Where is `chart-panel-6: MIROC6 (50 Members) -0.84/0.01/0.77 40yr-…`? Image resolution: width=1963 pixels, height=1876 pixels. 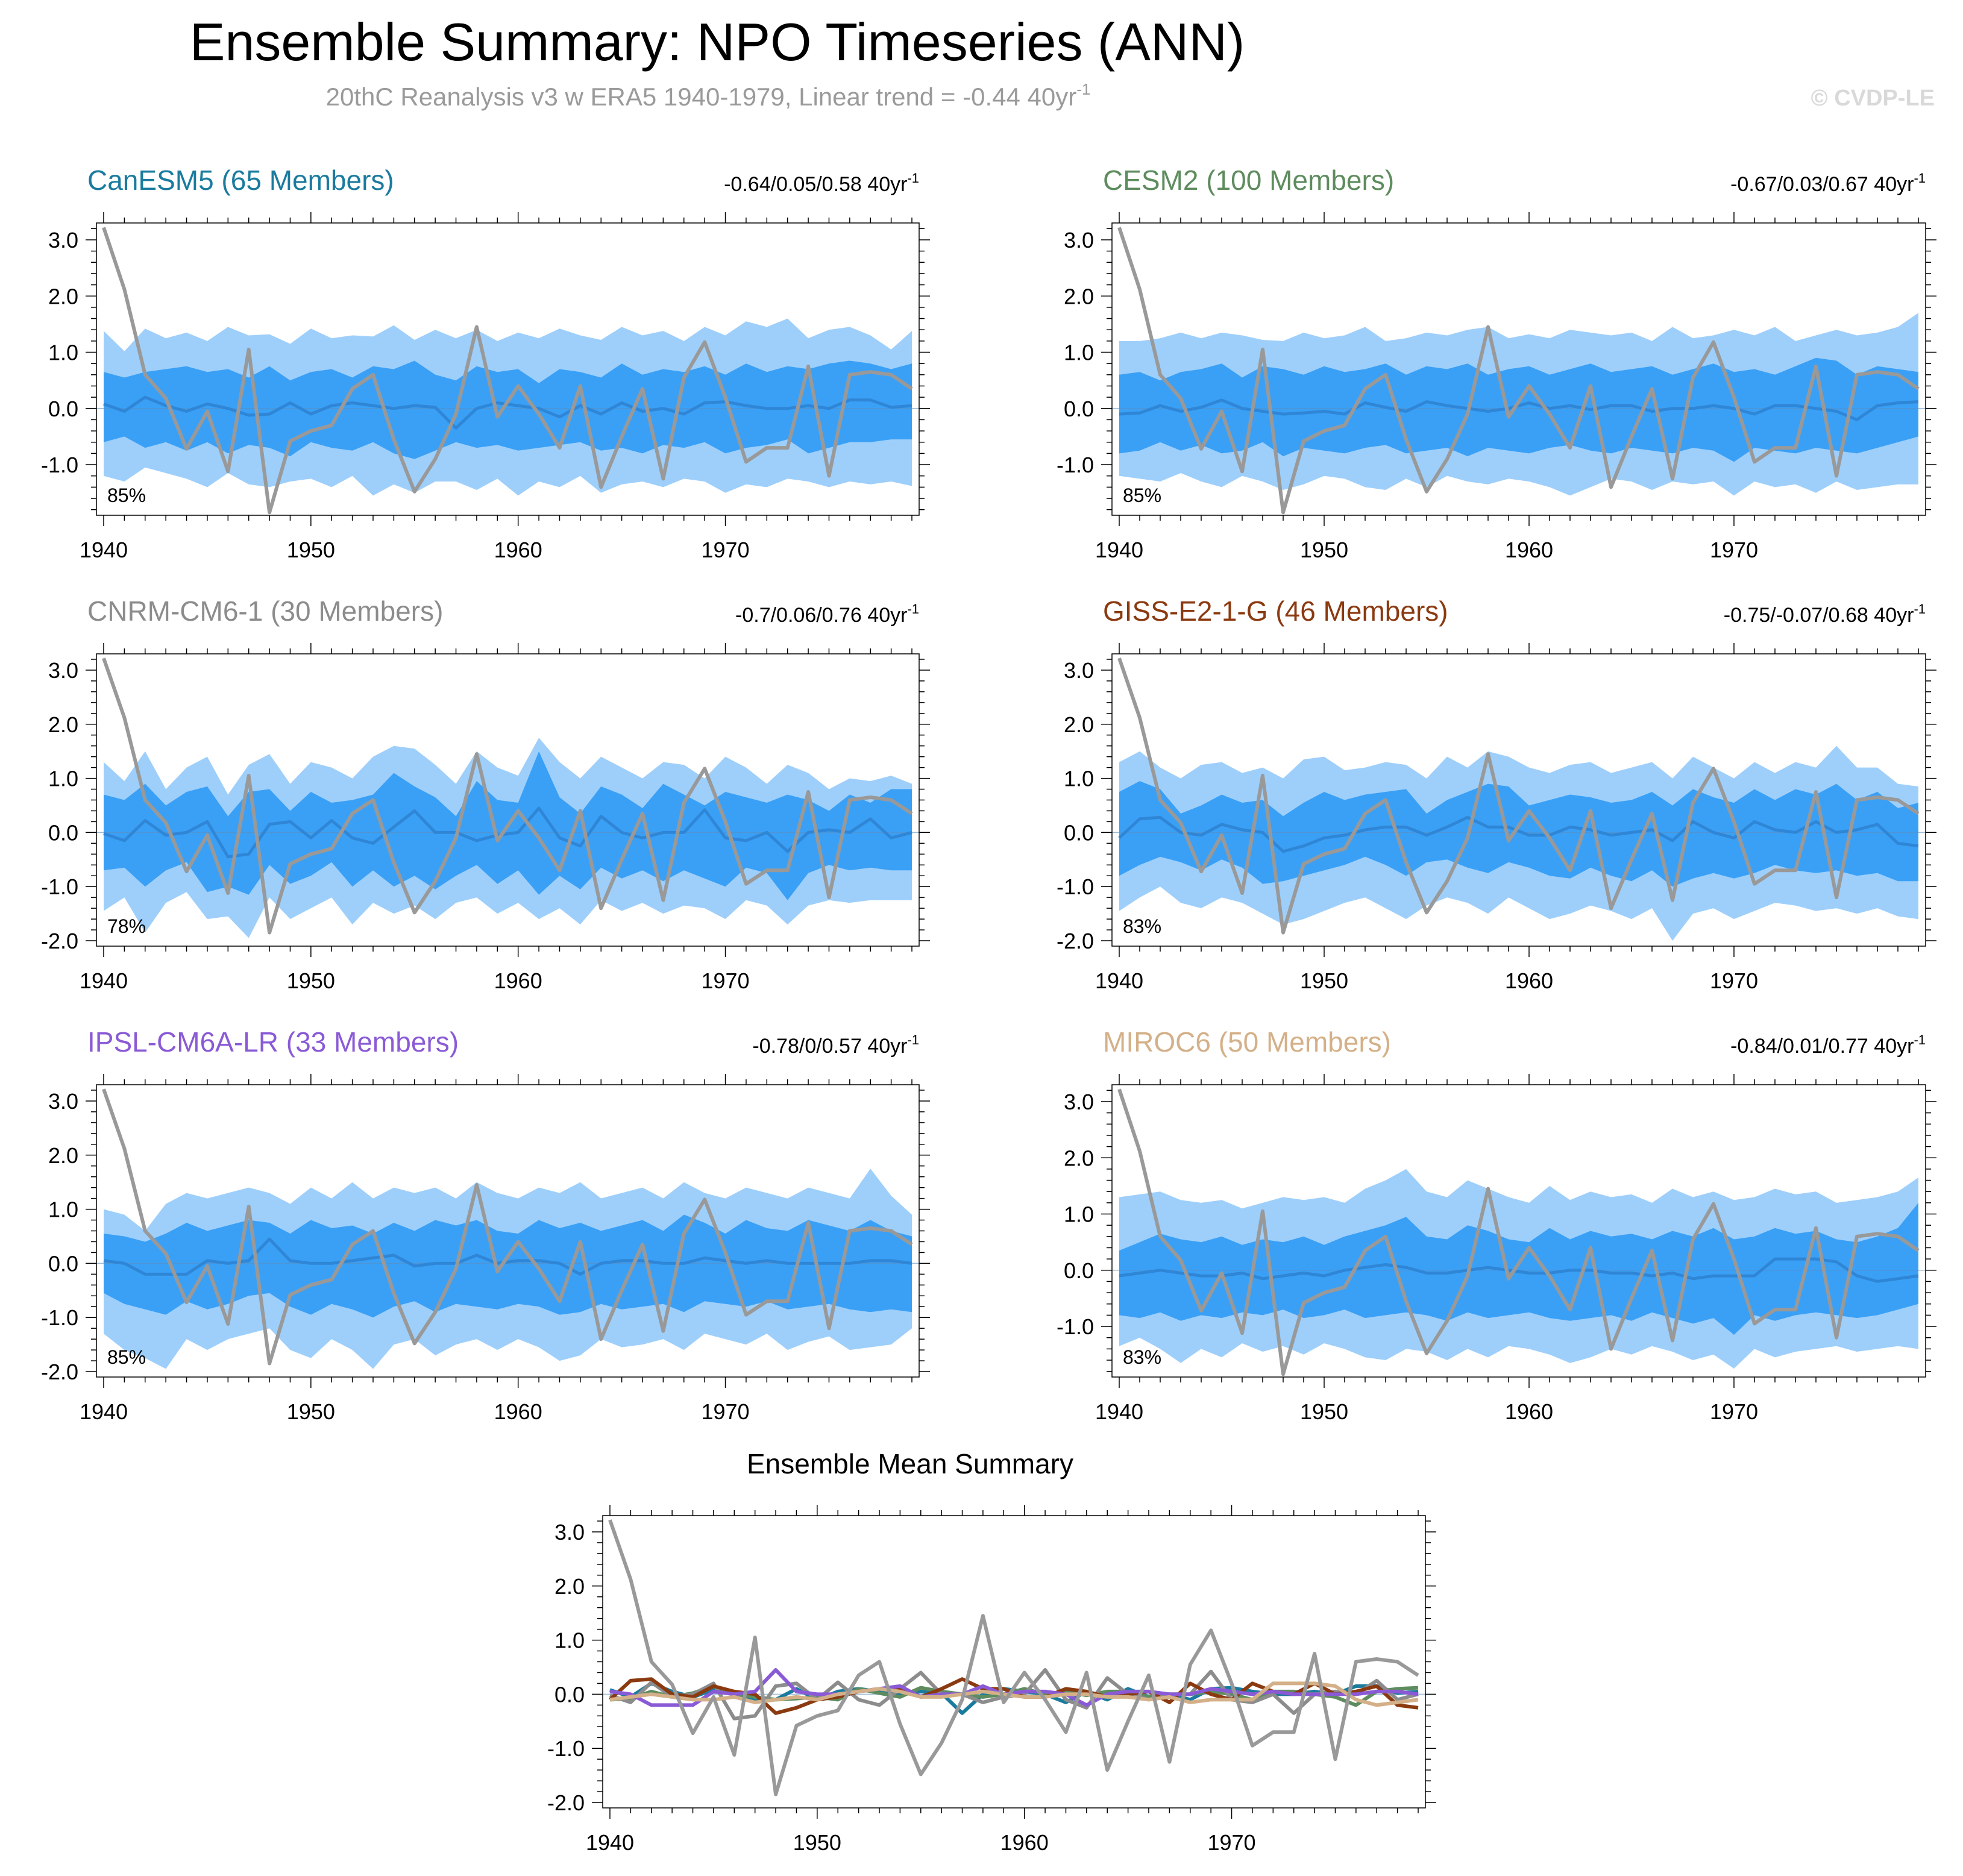 chart-panel-6: MIROC6 (50 Members) -0.84/0.01/0.77 40yr-… is located at coordinates (1496, 1225).